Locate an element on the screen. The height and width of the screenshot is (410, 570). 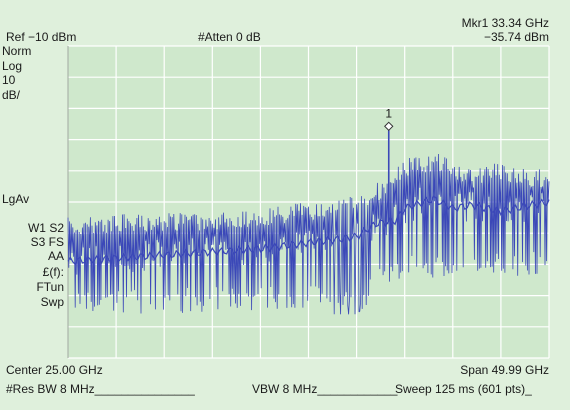
swp-label: Swp is located at coordinates (52, 302).